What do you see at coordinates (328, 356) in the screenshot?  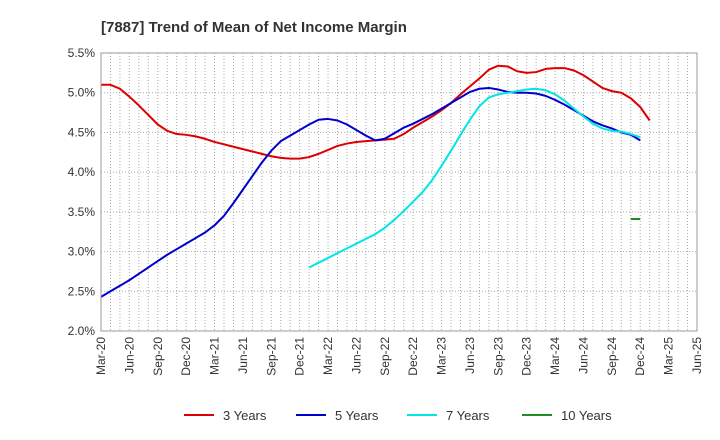 I see `x-tick-label: Mar-22` at bounding box center [328, 356].